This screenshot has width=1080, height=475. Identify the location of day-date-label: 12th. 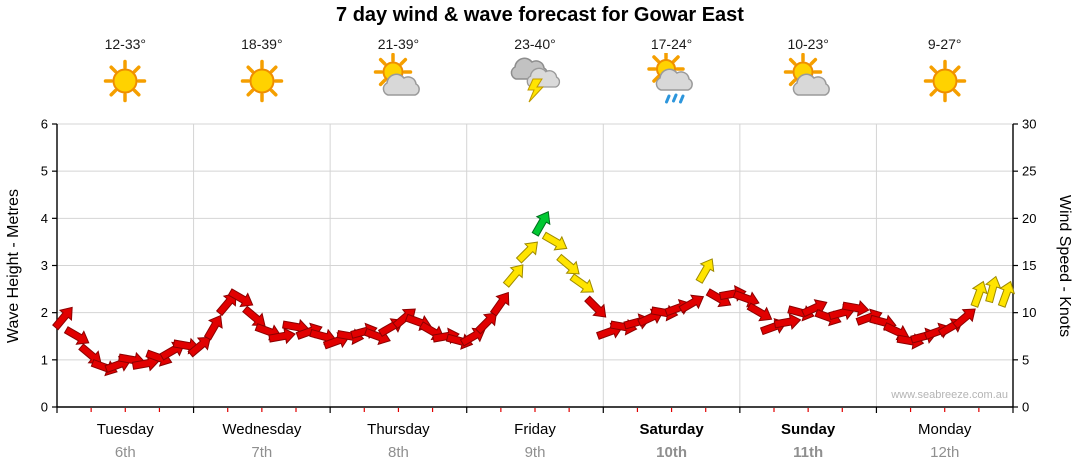
(944, 452).